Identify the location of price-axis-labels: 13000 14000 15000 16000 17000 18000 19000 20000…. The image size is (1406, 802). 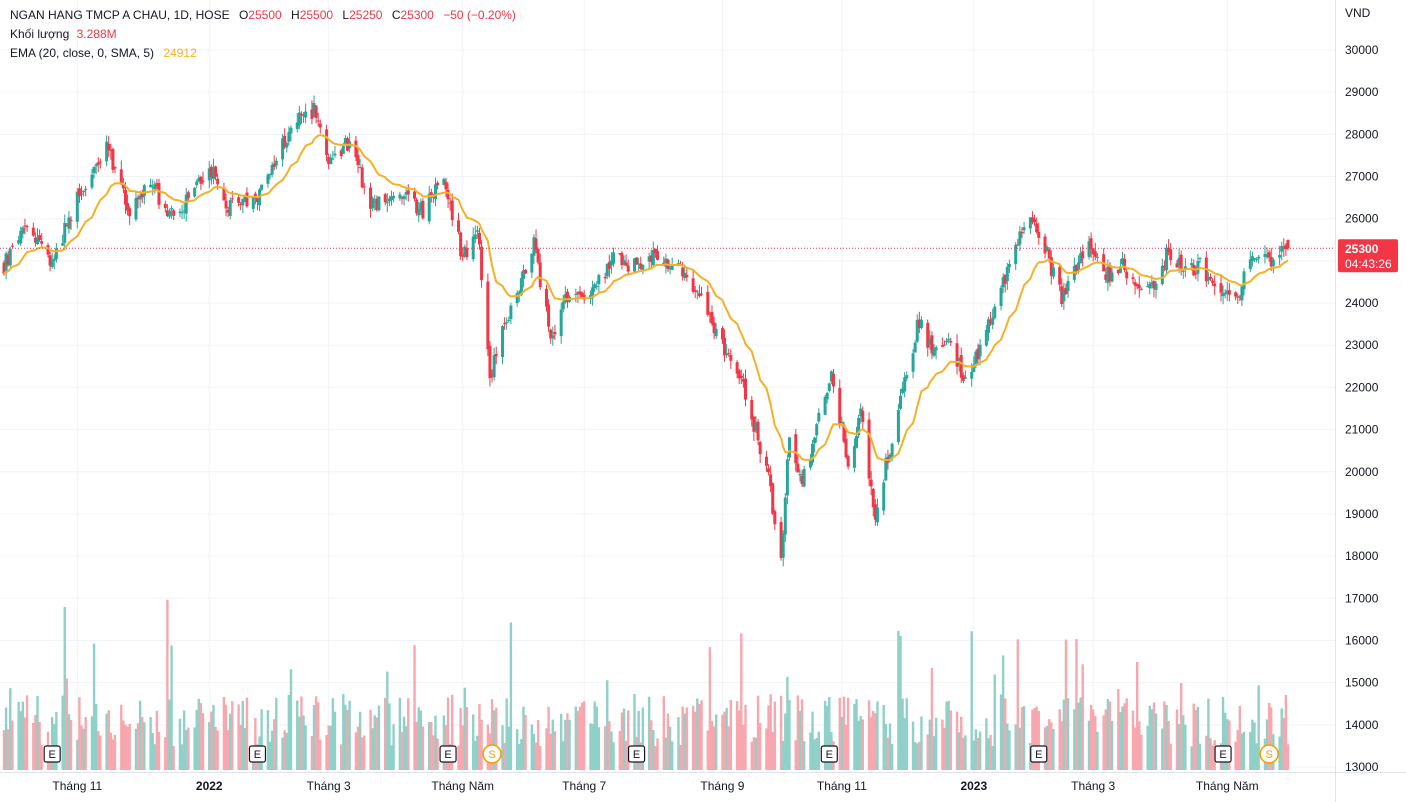
(1362, 408).